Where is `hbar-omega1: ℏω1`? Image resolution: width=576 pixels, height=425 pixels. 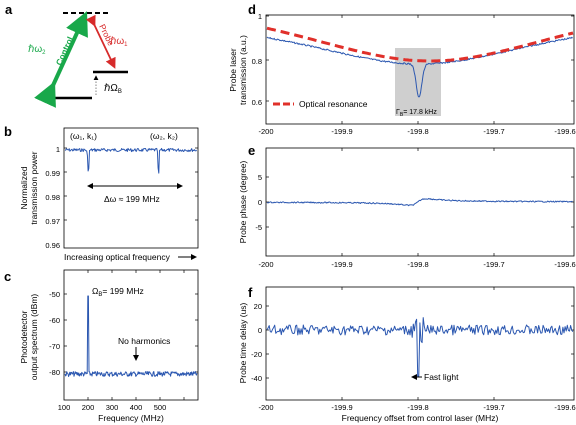 hbar-omega1: ℏω1 is located at coordinates (119, 42).